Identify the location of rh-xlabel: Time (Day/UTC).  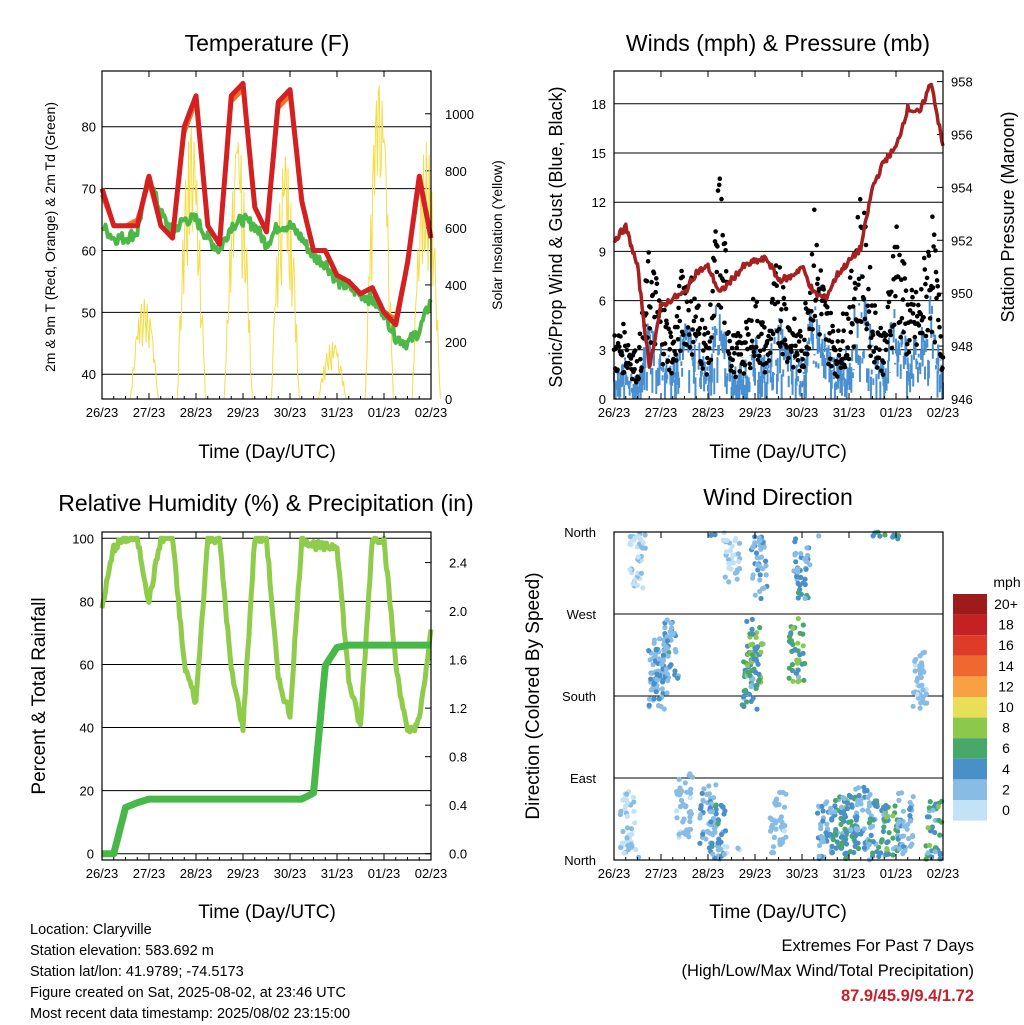
(267, 912).